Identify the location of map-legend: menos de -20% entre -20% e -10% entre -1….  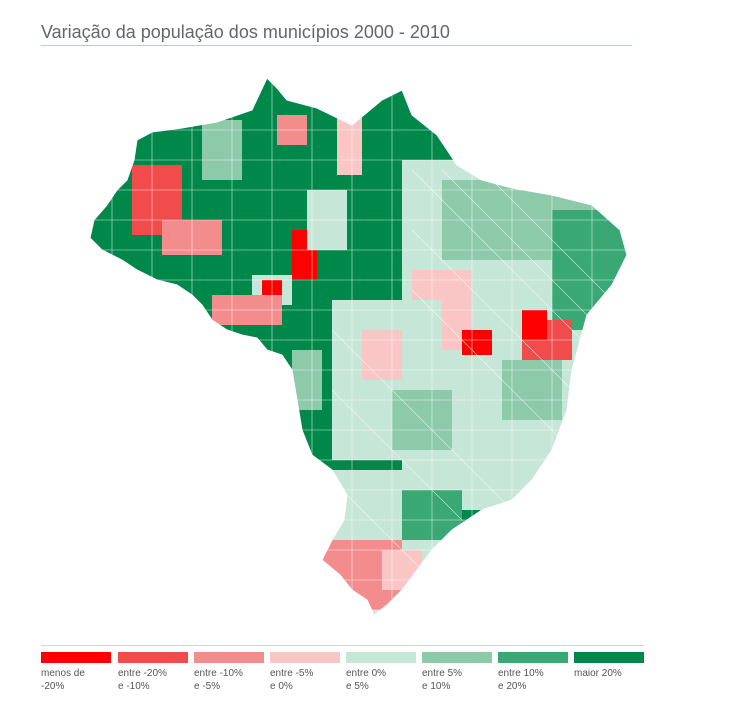
(342, 676).